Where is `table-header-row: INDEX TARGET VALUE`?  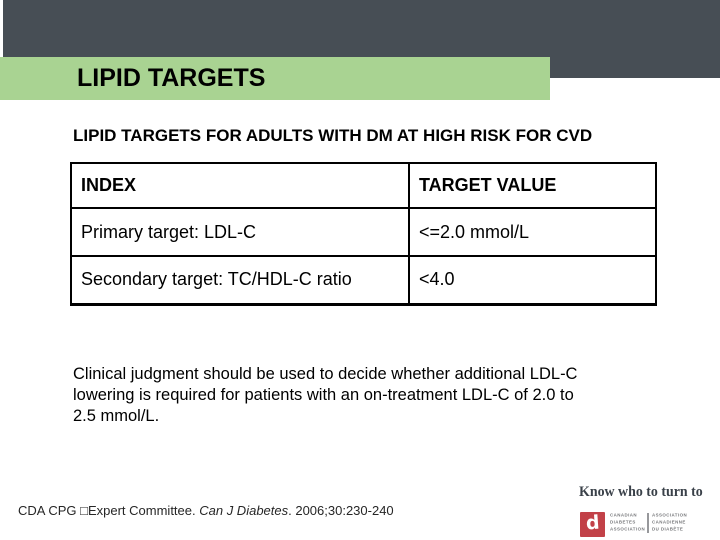
table-header-row: INDEX TARGET VALUE is located at coordinates (363, 185).